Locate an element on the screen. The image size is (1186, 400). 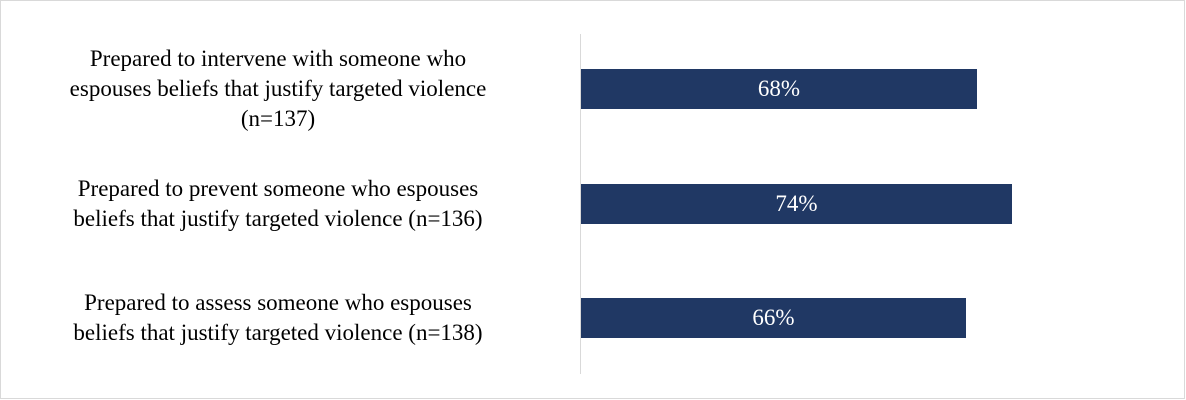
bar: 66% is located at coordinates (773, 318).